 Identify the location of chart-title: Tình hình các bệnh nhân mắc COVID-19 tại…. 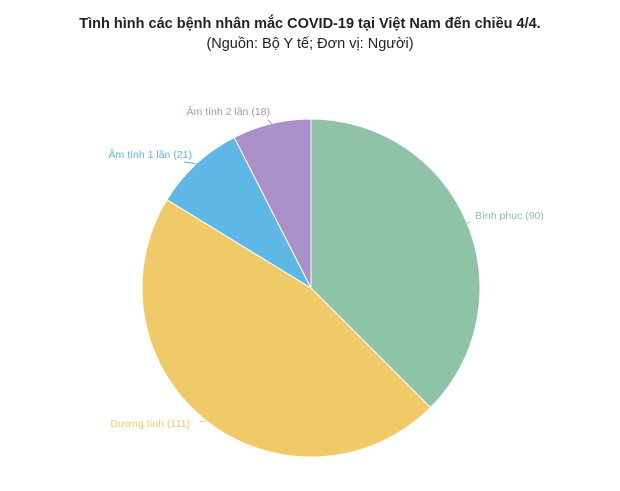
(310, 24).